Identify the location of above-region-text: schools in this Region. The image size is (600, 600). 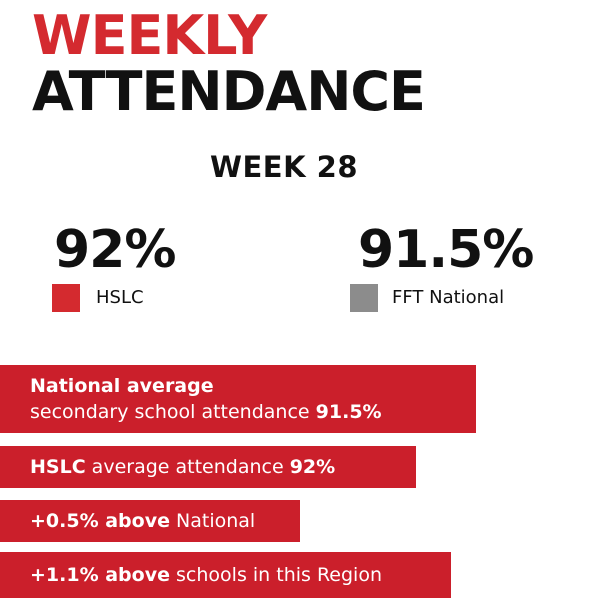
(275, 575).